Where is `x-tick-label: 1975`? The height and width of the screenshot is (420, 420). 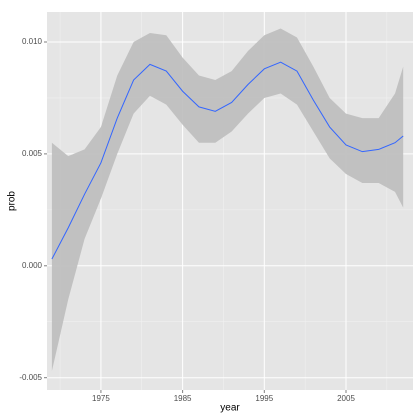
x-tick-label: 1975 is located at coordinates (101, 398).